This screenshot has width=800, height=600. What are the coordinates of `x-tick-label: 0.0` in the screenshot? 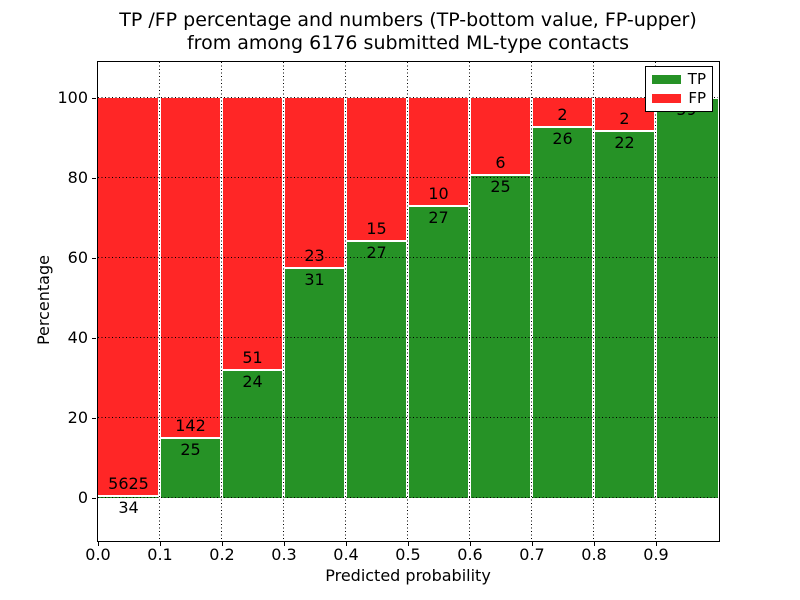 It's located at (98, 554).